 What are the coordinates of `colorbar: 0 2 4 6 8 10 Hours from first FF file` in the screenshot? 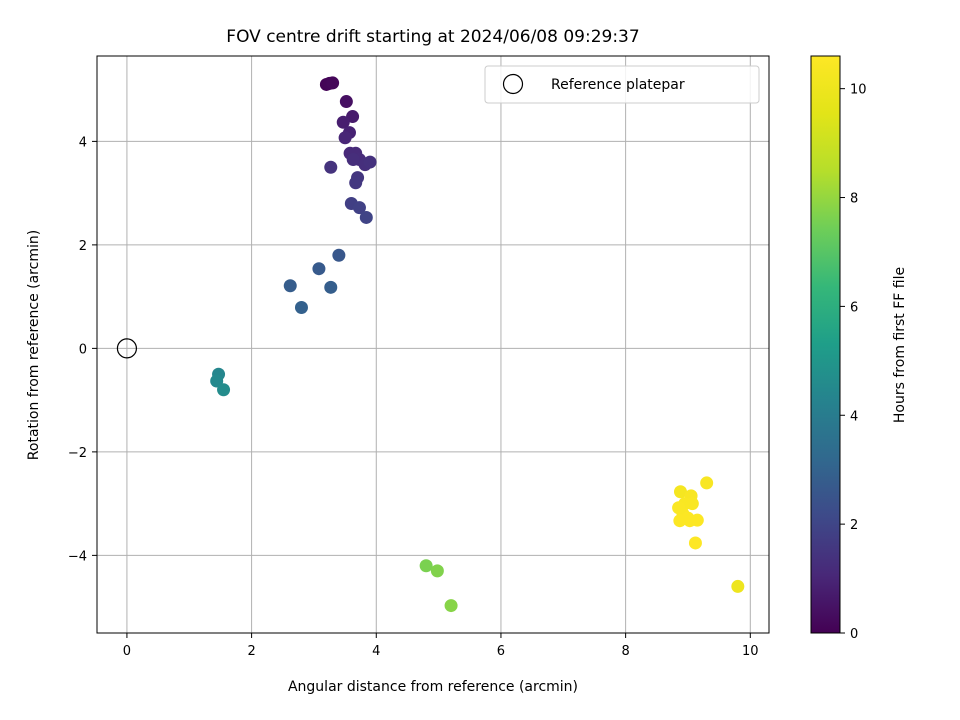 It's located at (859, 348).